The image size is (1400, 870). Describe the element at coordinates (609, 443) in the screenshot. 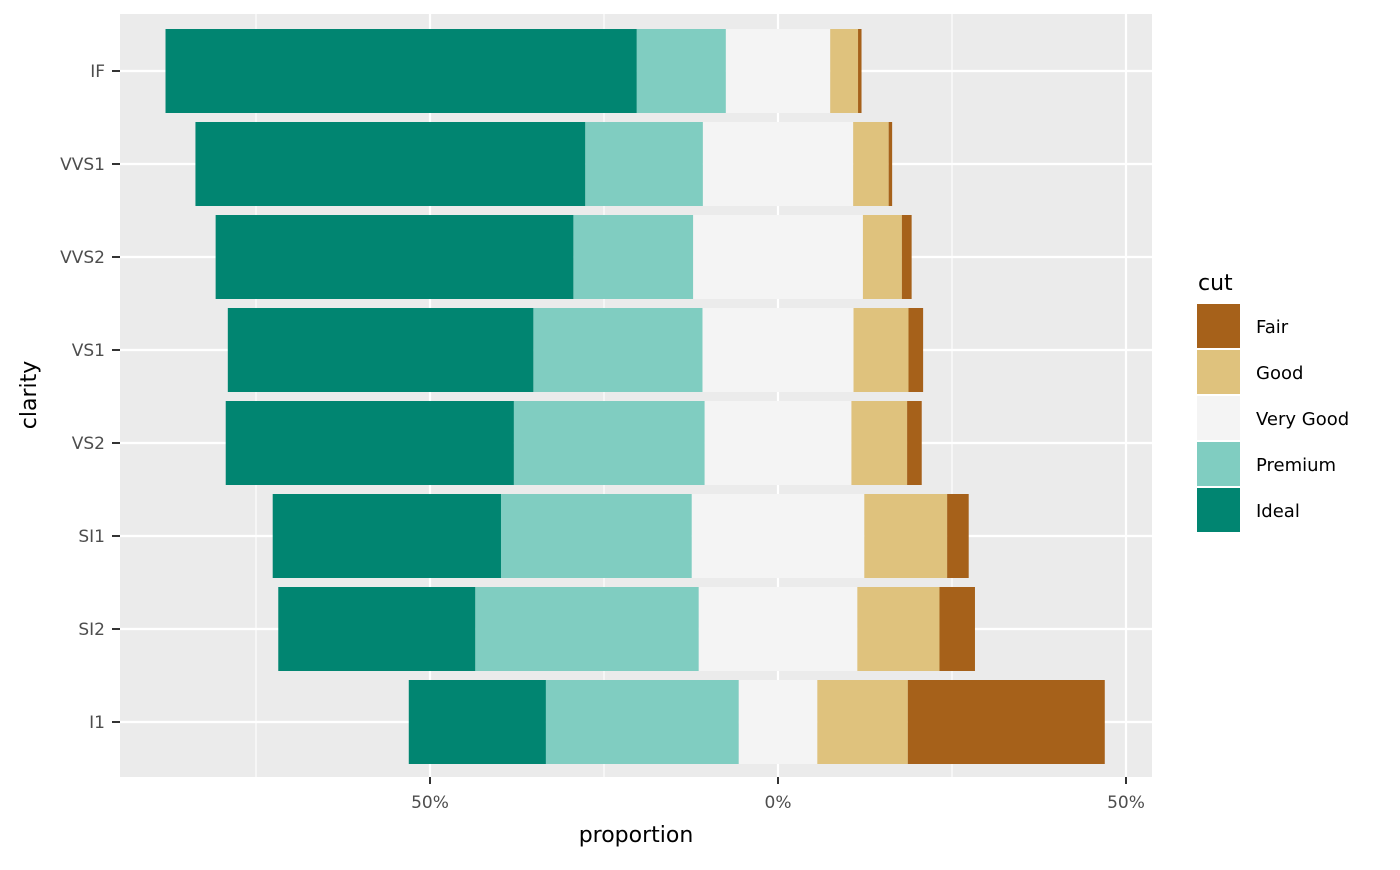

I see `bar-vs2-premium` at that location.